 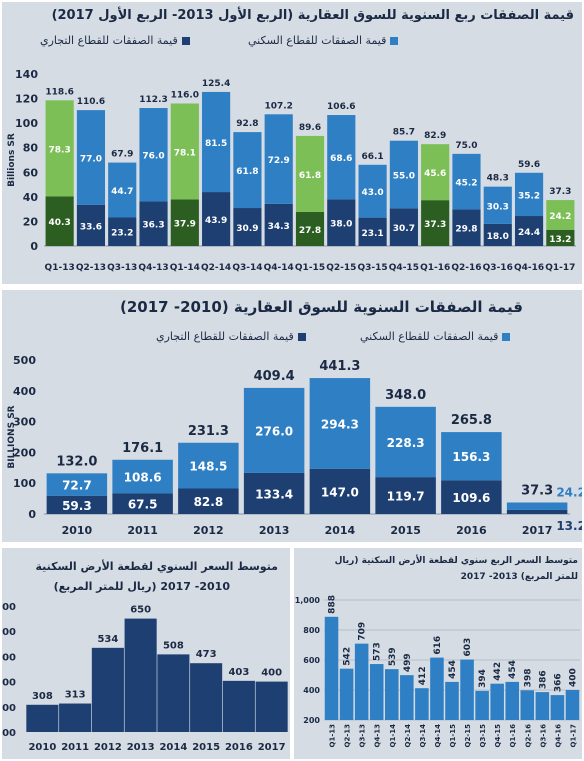 I want to click on quarterly-legend-commercial: قيمة الصفقات للقطاع التجاري, so click(x=115, y=40).